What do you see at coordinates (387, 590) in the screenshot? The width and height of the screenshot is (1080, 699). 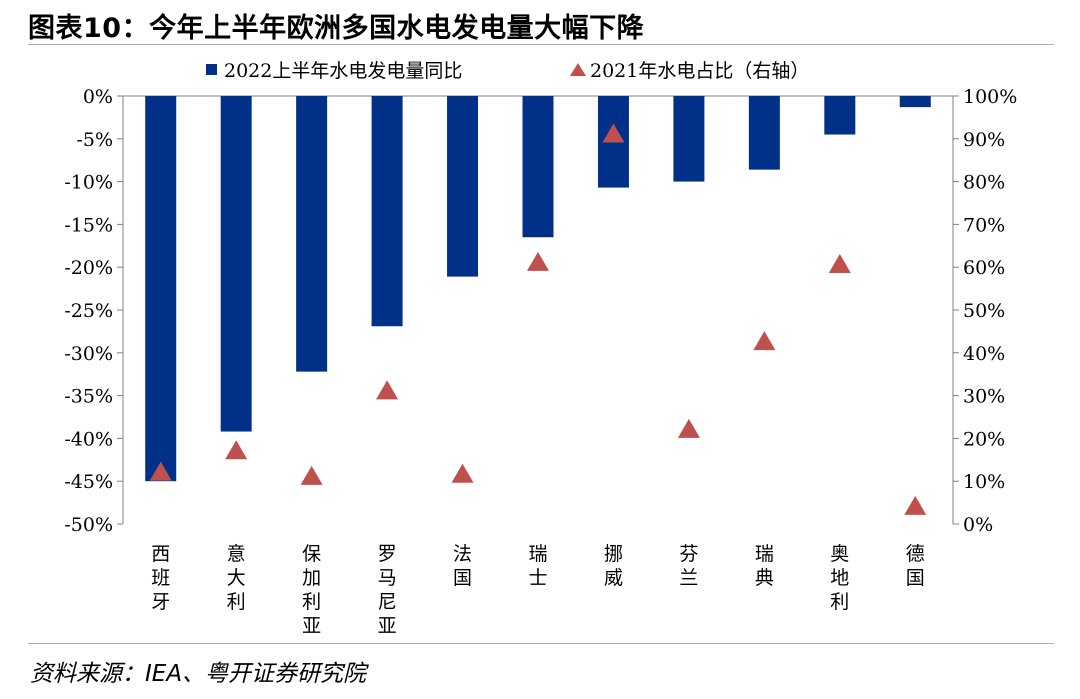 I see `category-label: 罗马尼亚` at bounding box center [387, 590].